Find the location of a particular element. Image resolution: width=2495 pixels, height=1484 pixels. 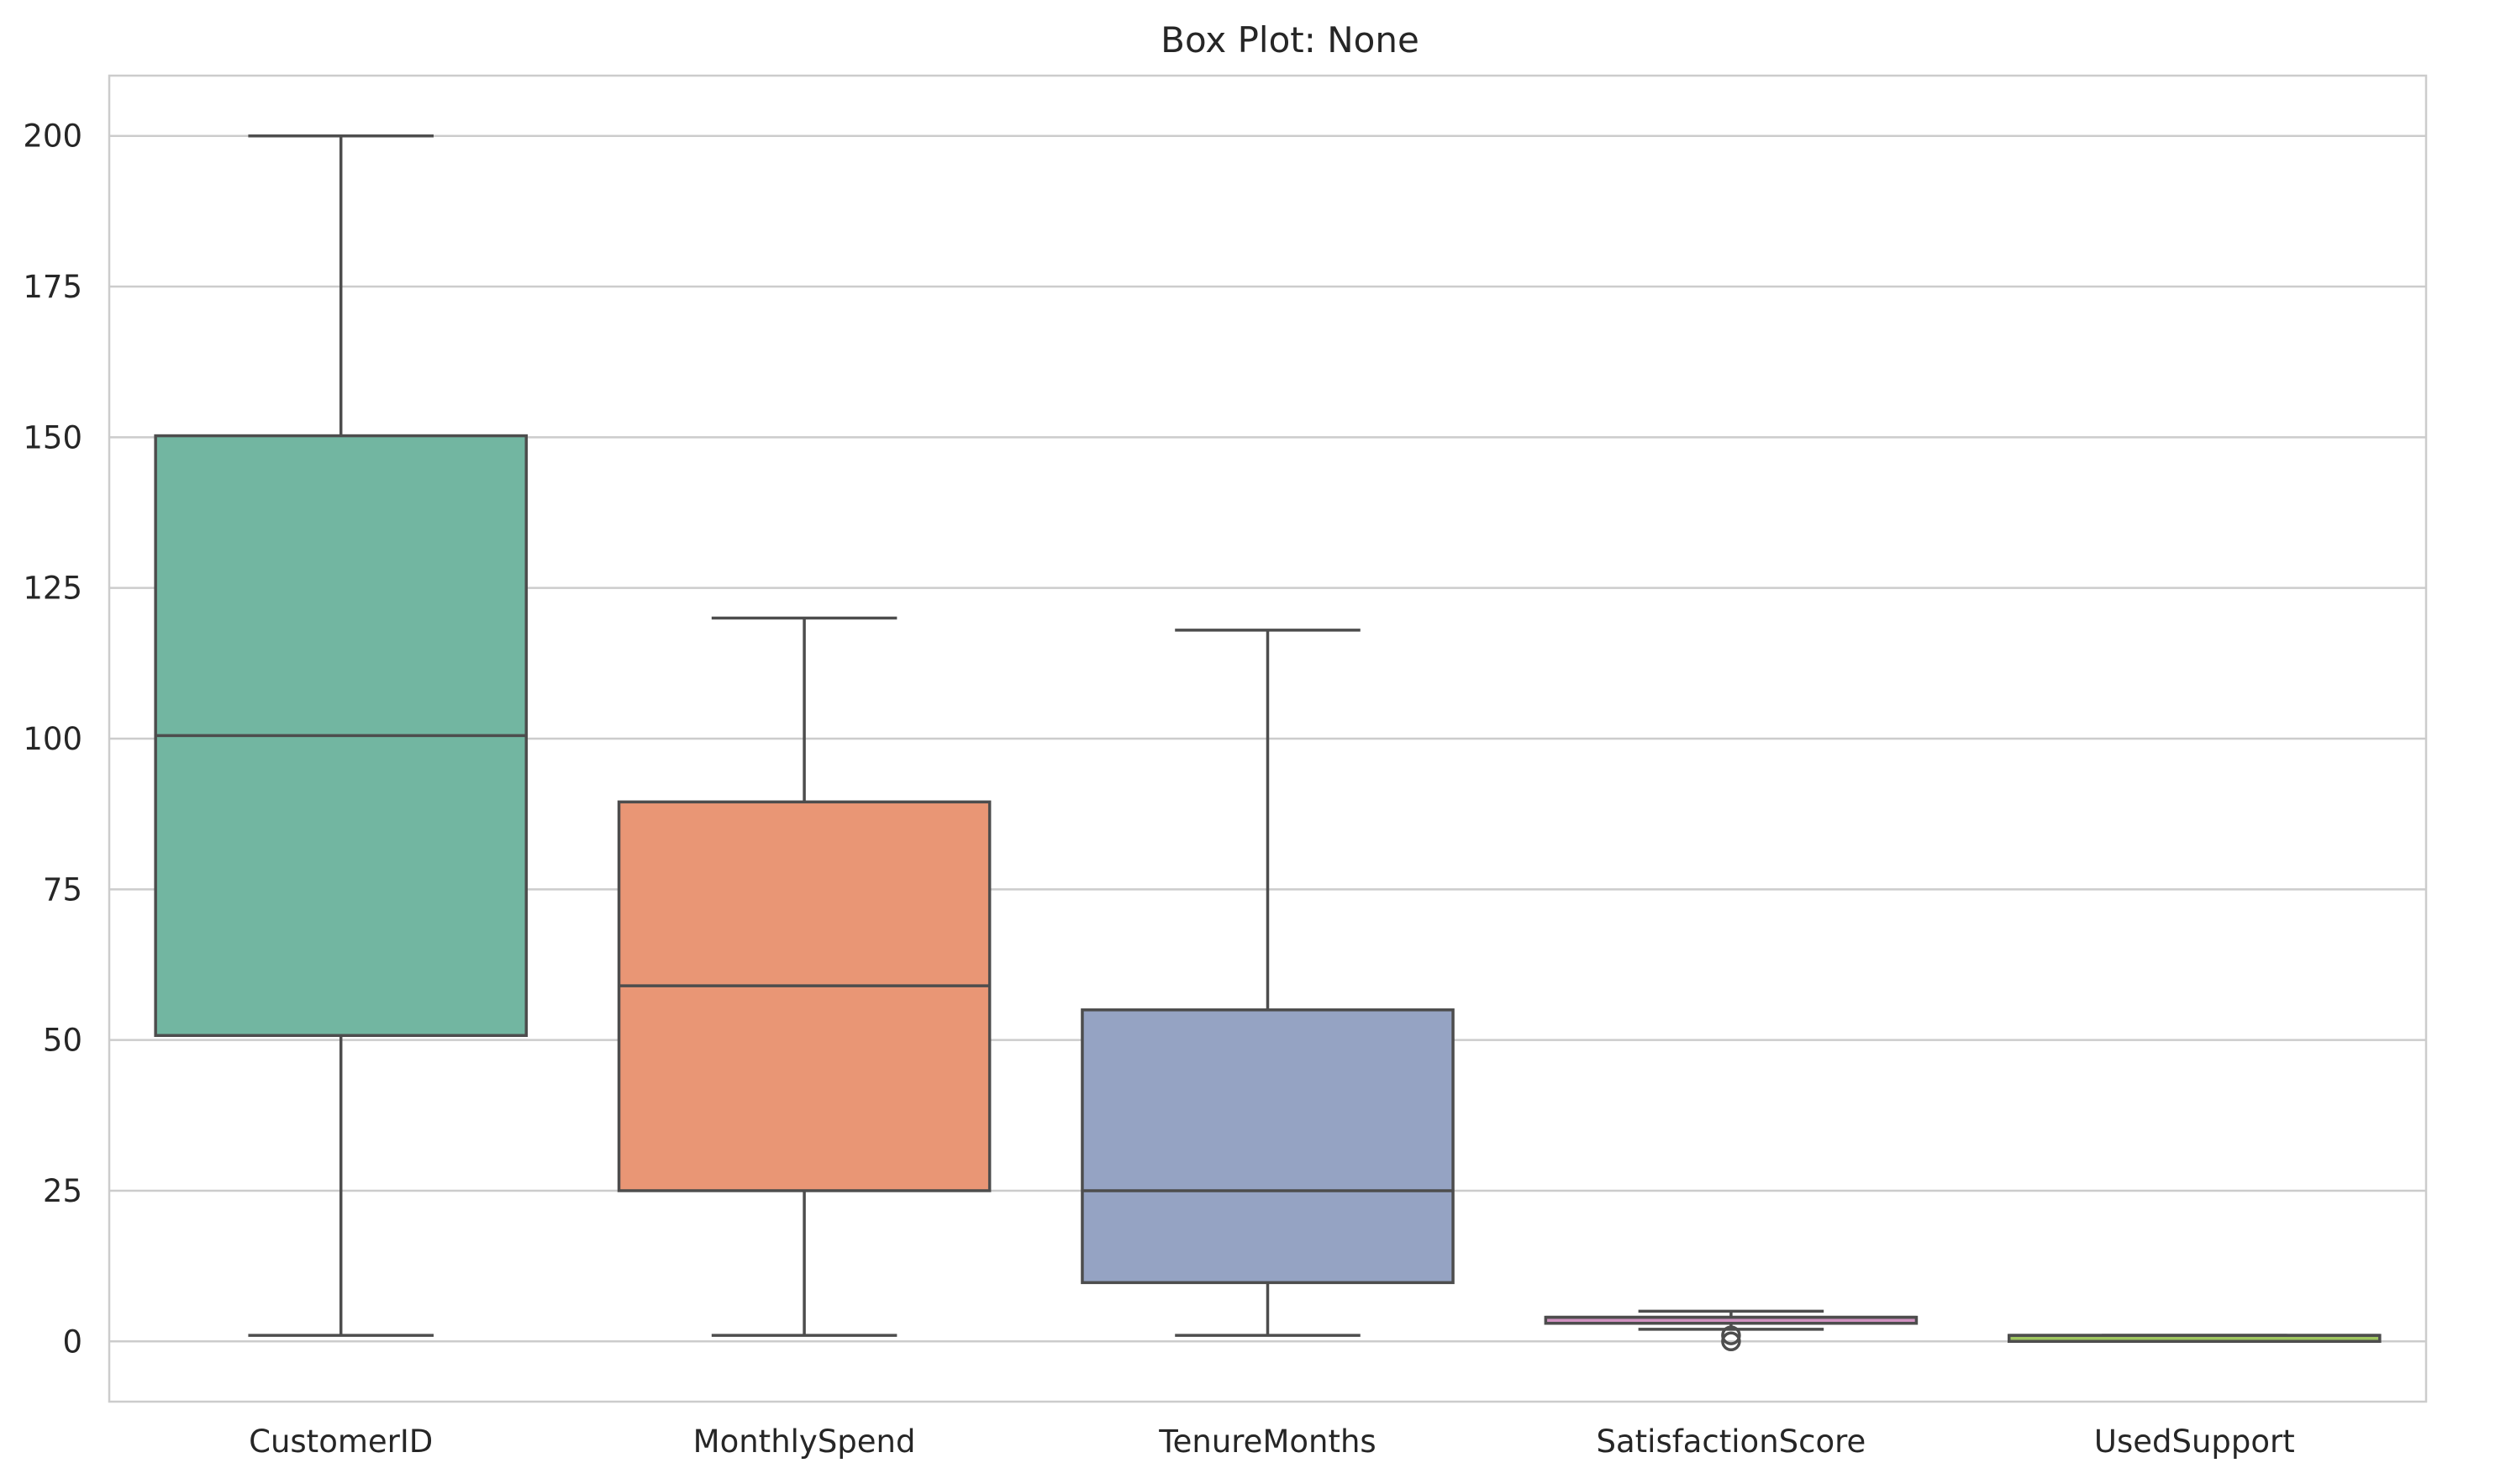

box-MonthlySpend is located at coordinates (804, 976).